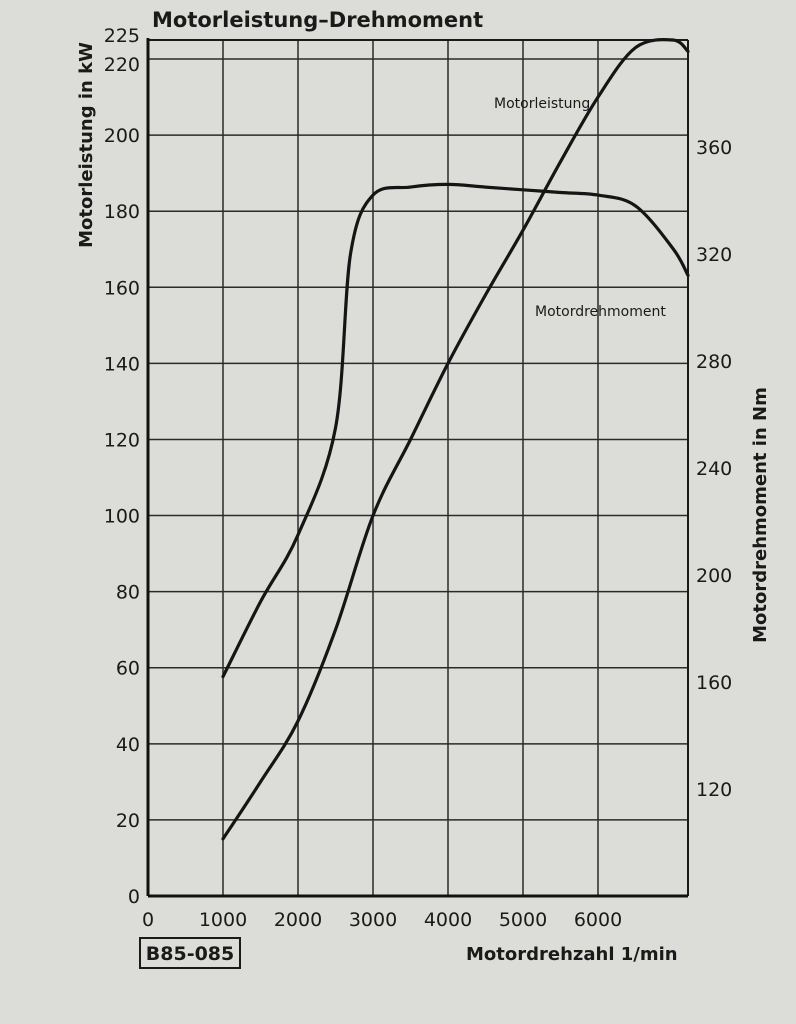  What do you see at coordinates (714, 790) in the screenshot?
I see `y-right-tick-120: 120` at bounding box center [714, 790].